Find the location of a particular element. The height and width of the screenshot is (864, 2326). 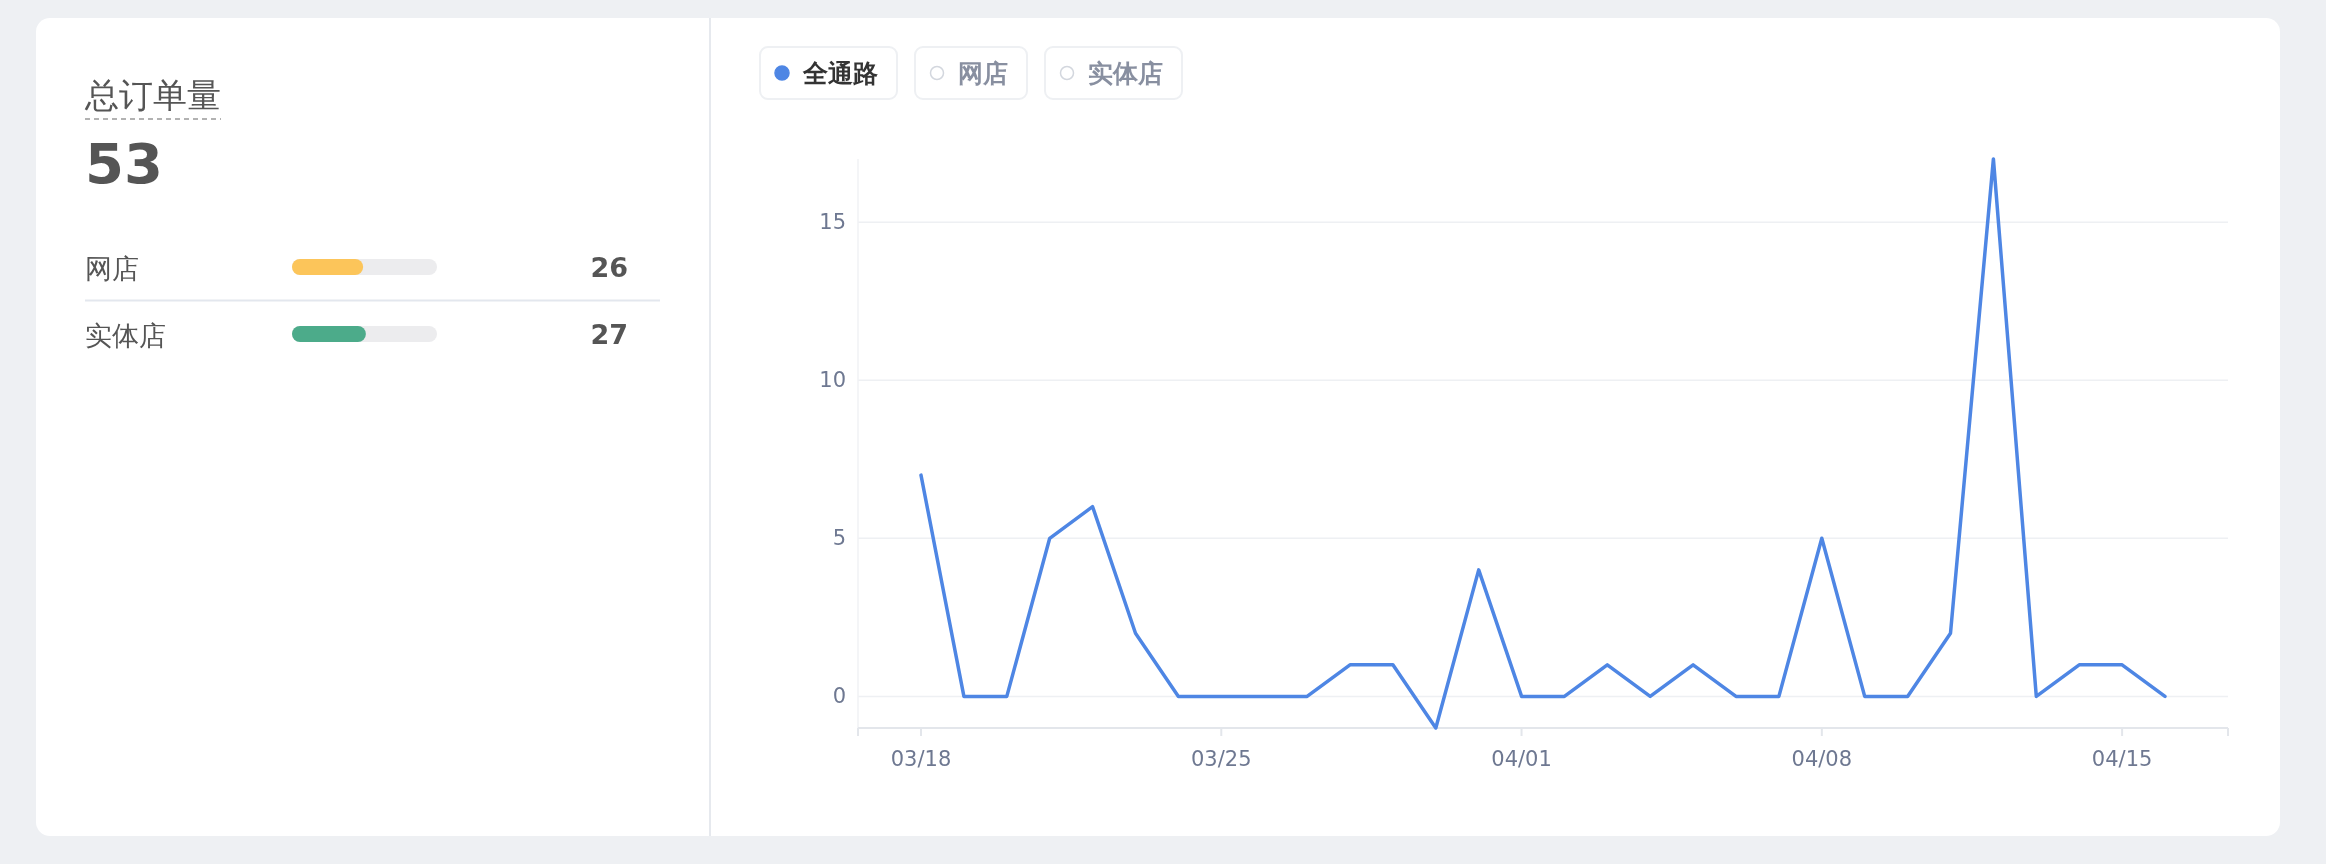

y-tick-label: 5 is located at coordinates (839, 538).